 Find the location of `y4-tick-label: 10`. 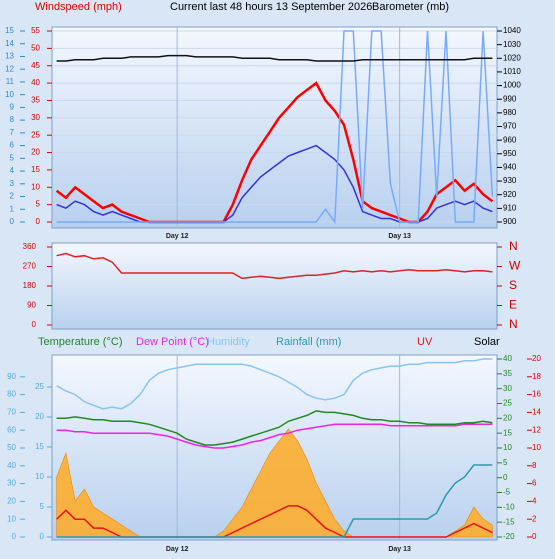

y4-tick-label: 10 is located at coordinates (536, 447).